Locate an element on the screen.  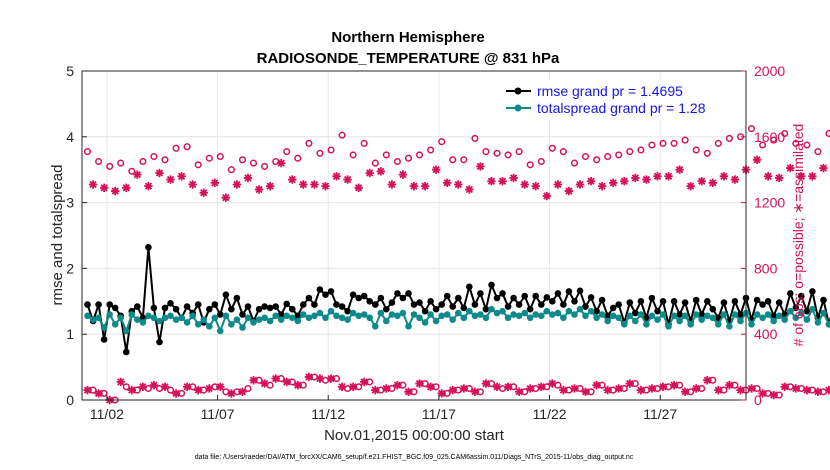
y-tick-label-left: 4 is located at coordinates (70, 137).